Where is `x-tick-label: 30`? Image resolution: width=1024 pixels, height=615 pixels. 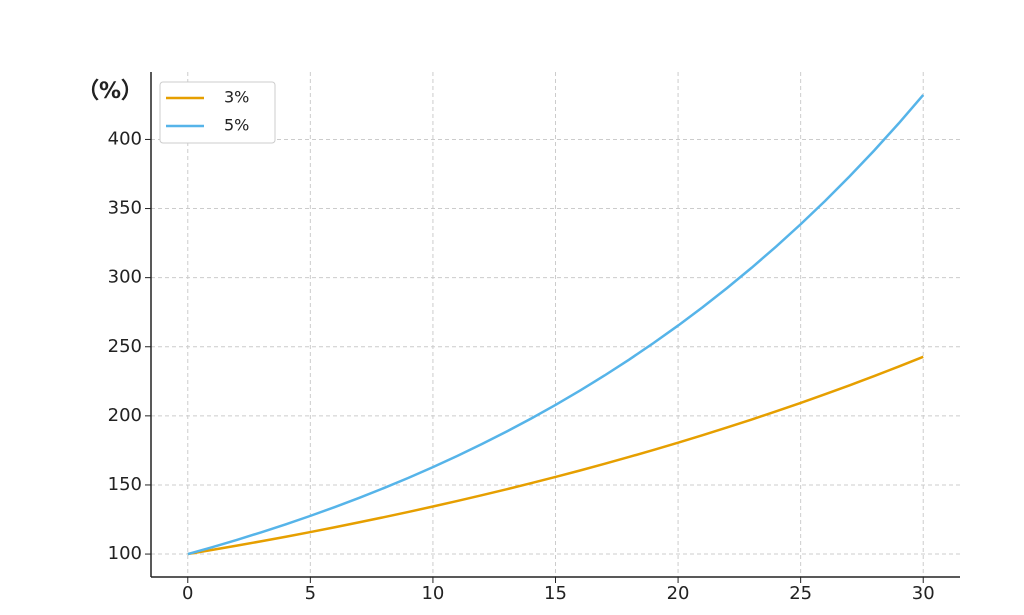
x-tick-label: 30 is located at coordinates (923, 593).